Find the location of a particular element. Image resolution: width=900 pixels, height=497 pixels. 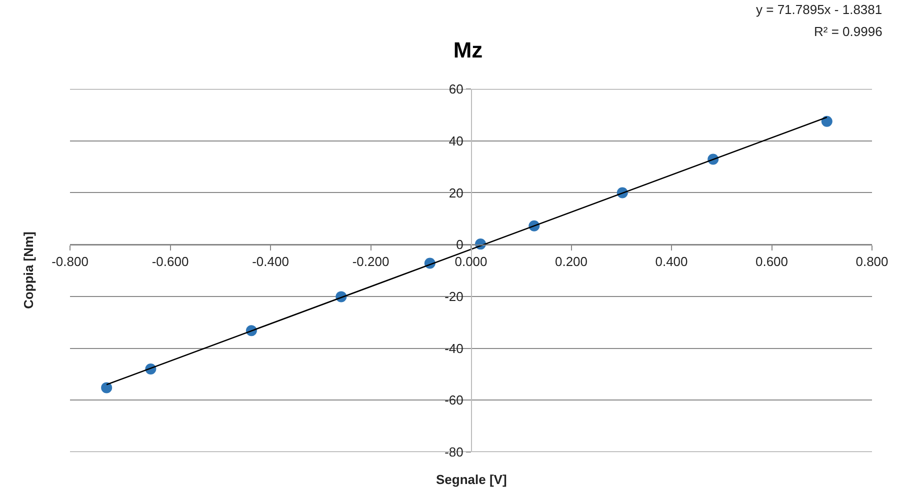

x-axis-title: Segnale [V] is located at coordinates (471, 479).